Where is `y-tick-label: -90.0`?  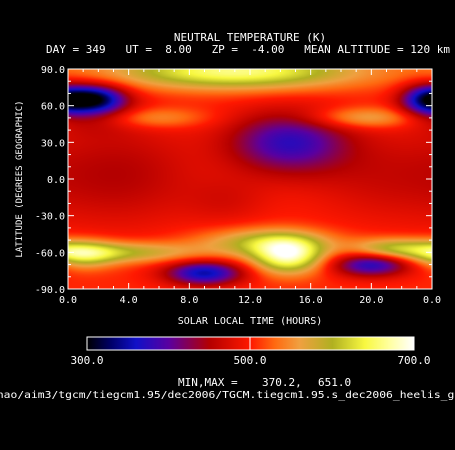
y-tick-label: -90.0 is located at coordinates (50, 290).